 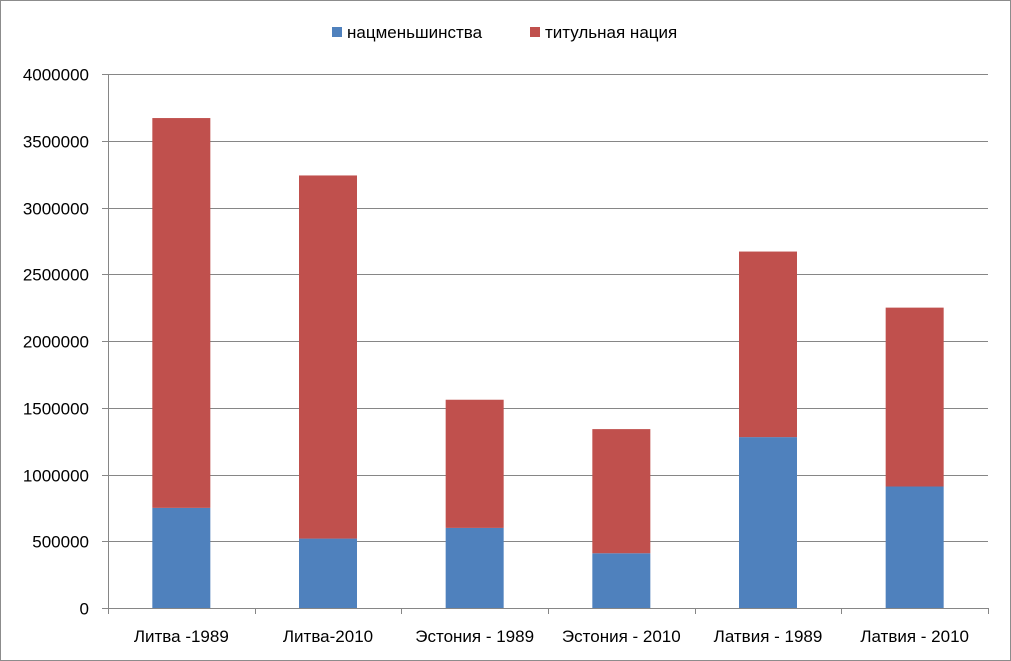 I want to click on x-category-label: Эстония - 2010, so click(x=621, y=636).